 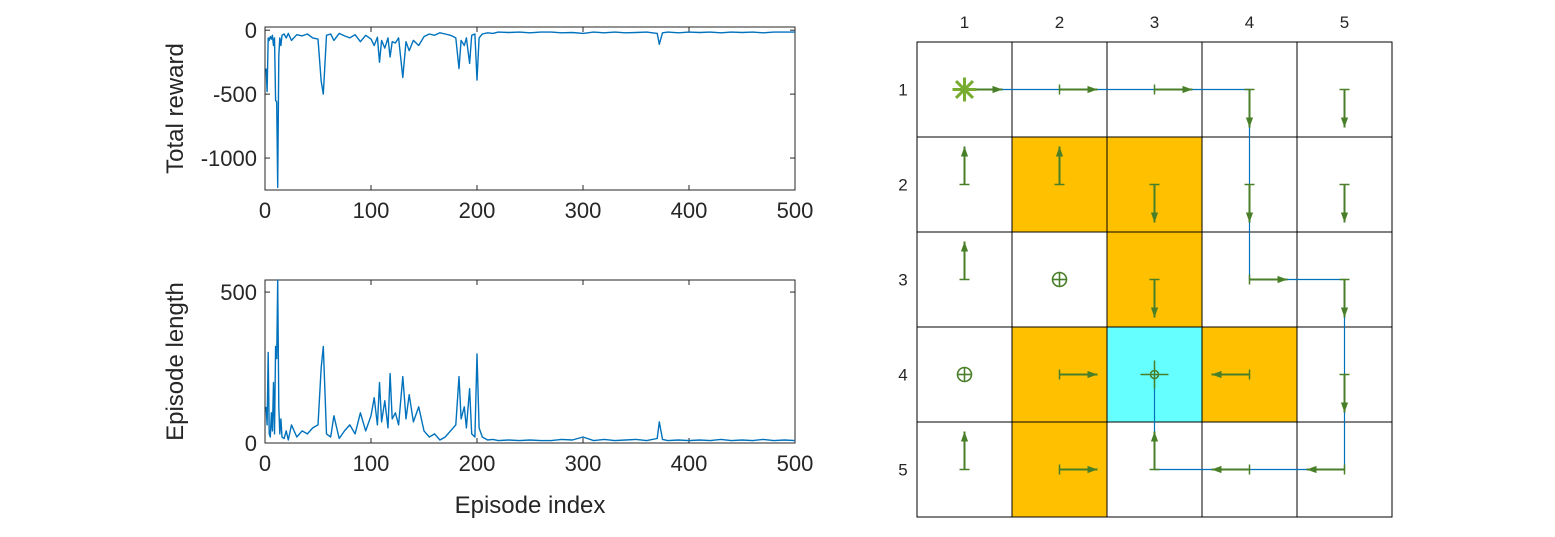 What do you see at coordinates (229, 158) in the screenshot?
I see `y-tick-label: -1000` at bounding box center [229, 158].